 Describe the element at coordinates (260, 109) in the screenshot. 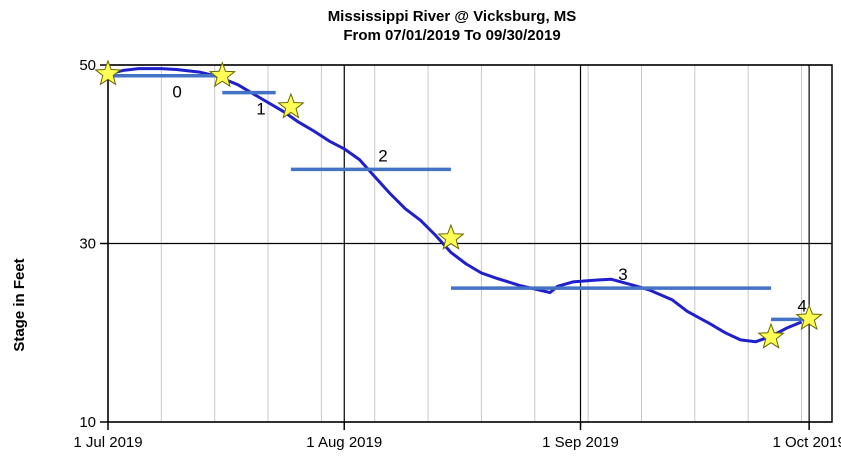

I see `level-segment-label-1: 1` at that location.